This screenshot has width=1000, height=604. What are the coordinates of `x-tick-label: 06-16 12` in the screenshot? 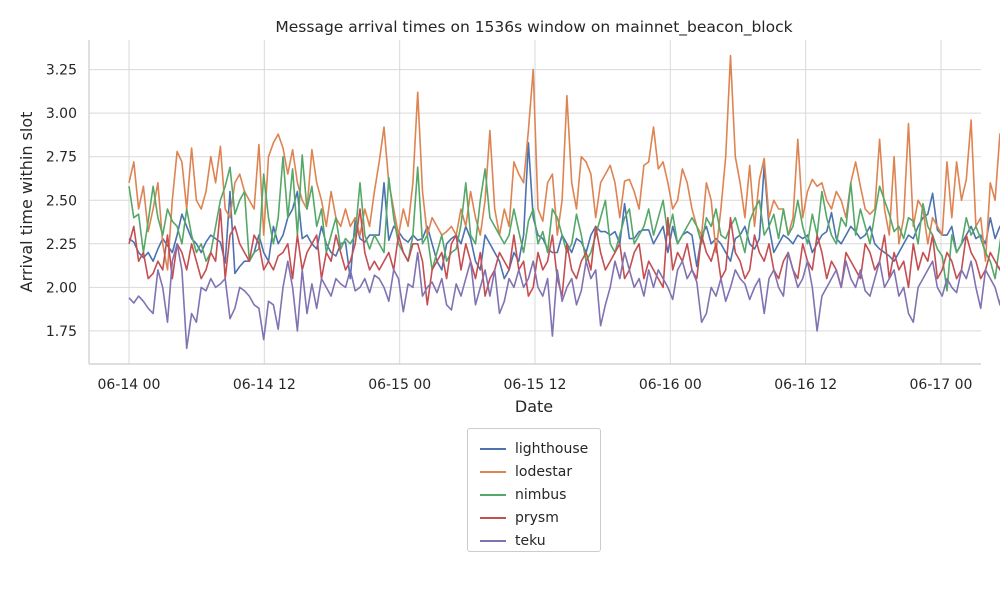 It's located at (805, 385).